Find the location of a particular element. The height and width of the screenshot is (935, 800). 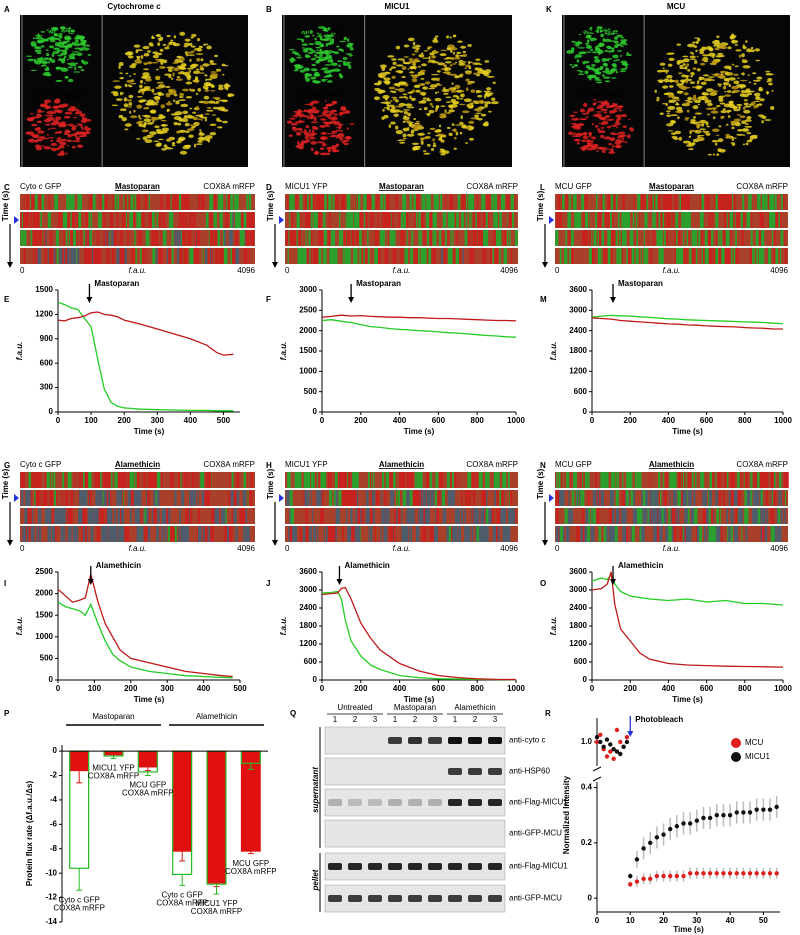

y-tick-label: 1000 is located at coordinates (44, 636).